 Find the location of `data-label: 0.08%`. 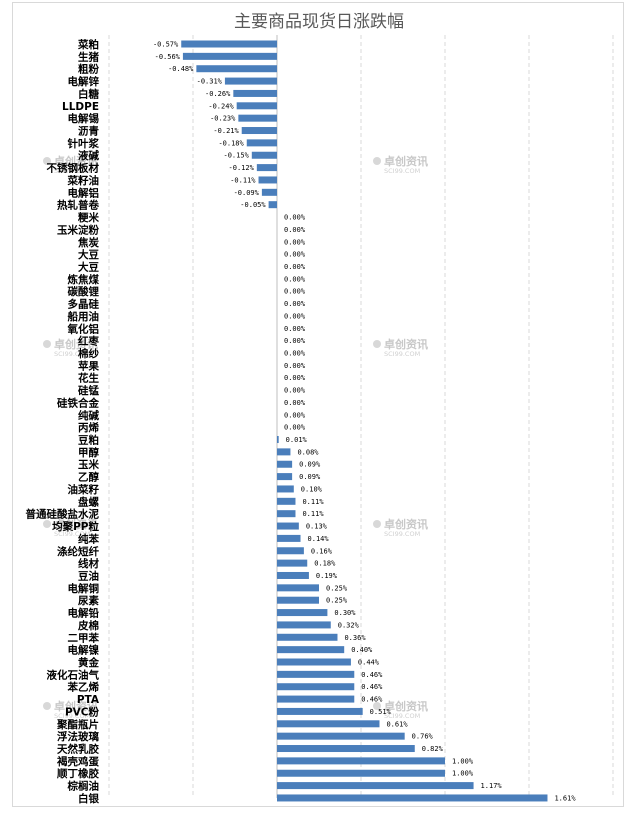

data-label: 0.08% is located at coordinates (308, 452).